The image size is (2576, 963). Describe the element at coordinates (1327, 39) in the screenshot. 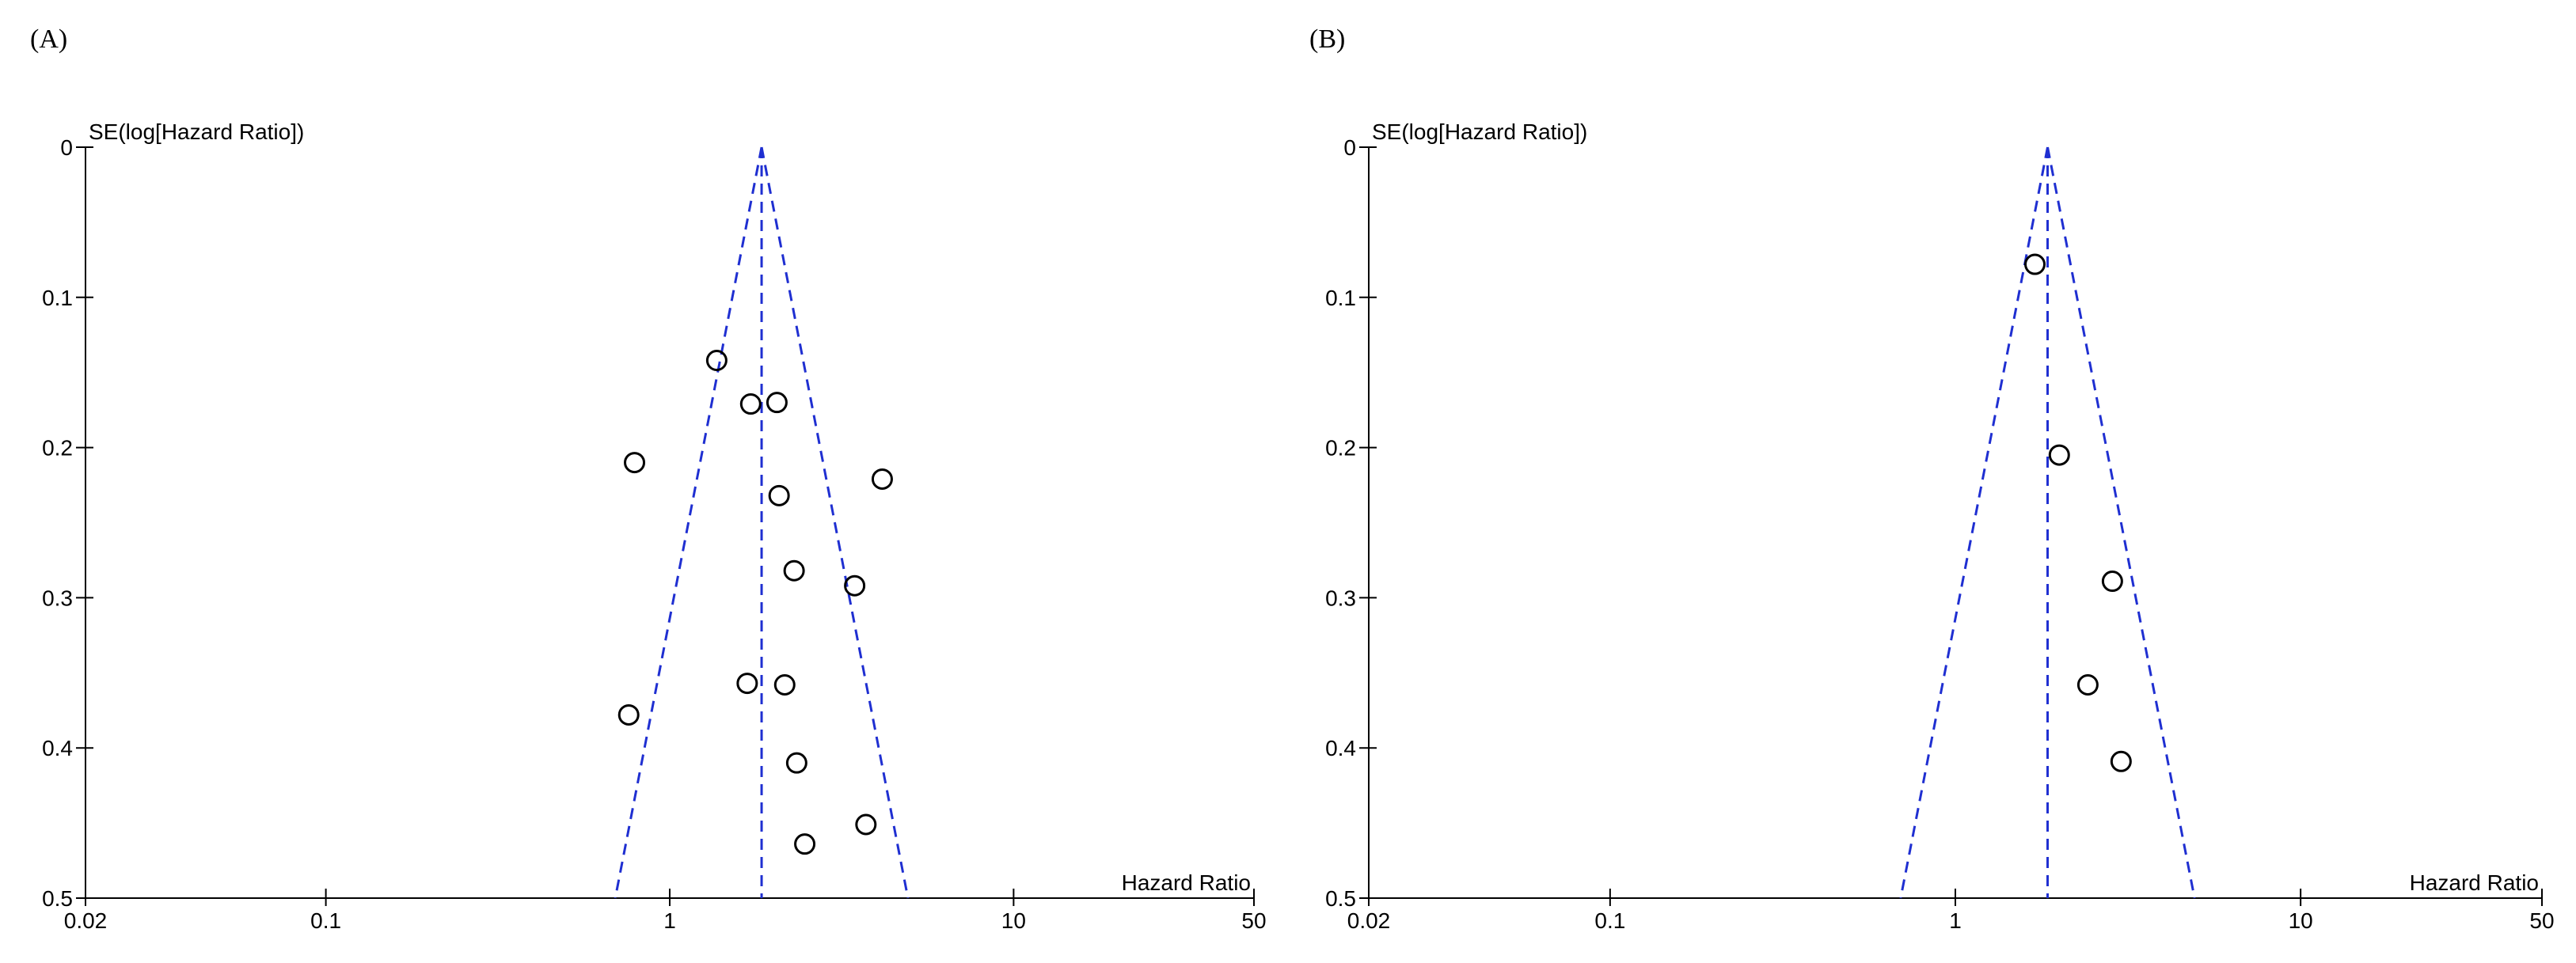

I see `panel-label: (B)` at that location.